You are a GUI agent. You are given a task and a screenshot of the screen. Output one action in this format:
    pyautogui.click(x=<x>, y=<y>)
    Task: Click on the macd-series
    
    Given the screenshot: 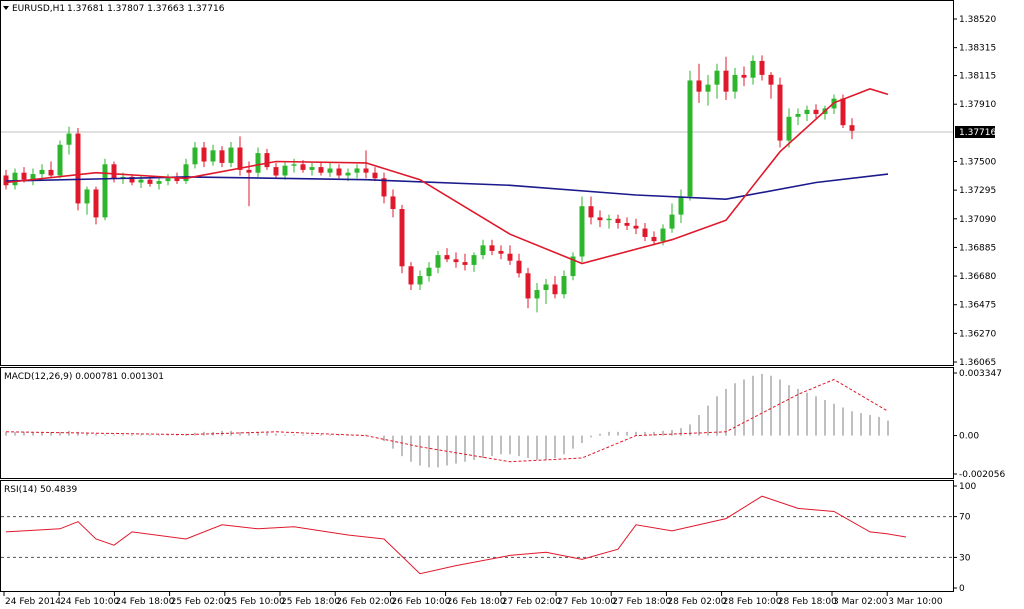 What is the action you would take?
    pyautogui.click(x=447, y=420)
    